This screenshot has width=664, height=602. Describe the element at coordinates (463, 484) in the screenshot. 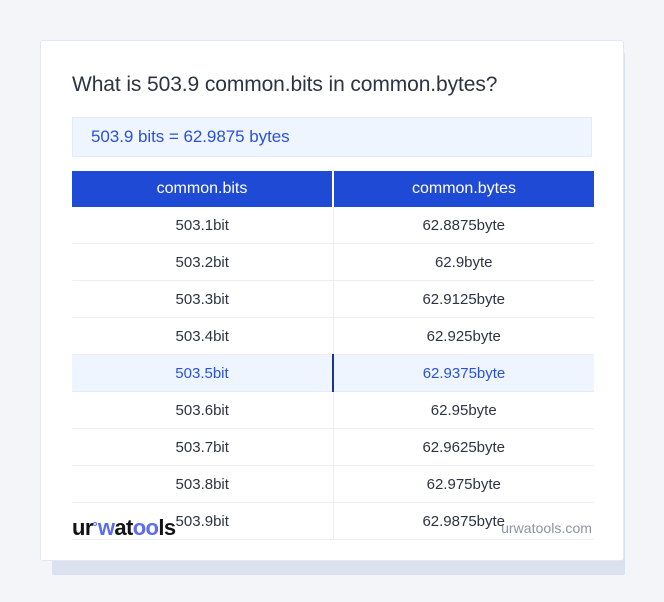

I see `cell-bytes: 62.975byte` at that location.